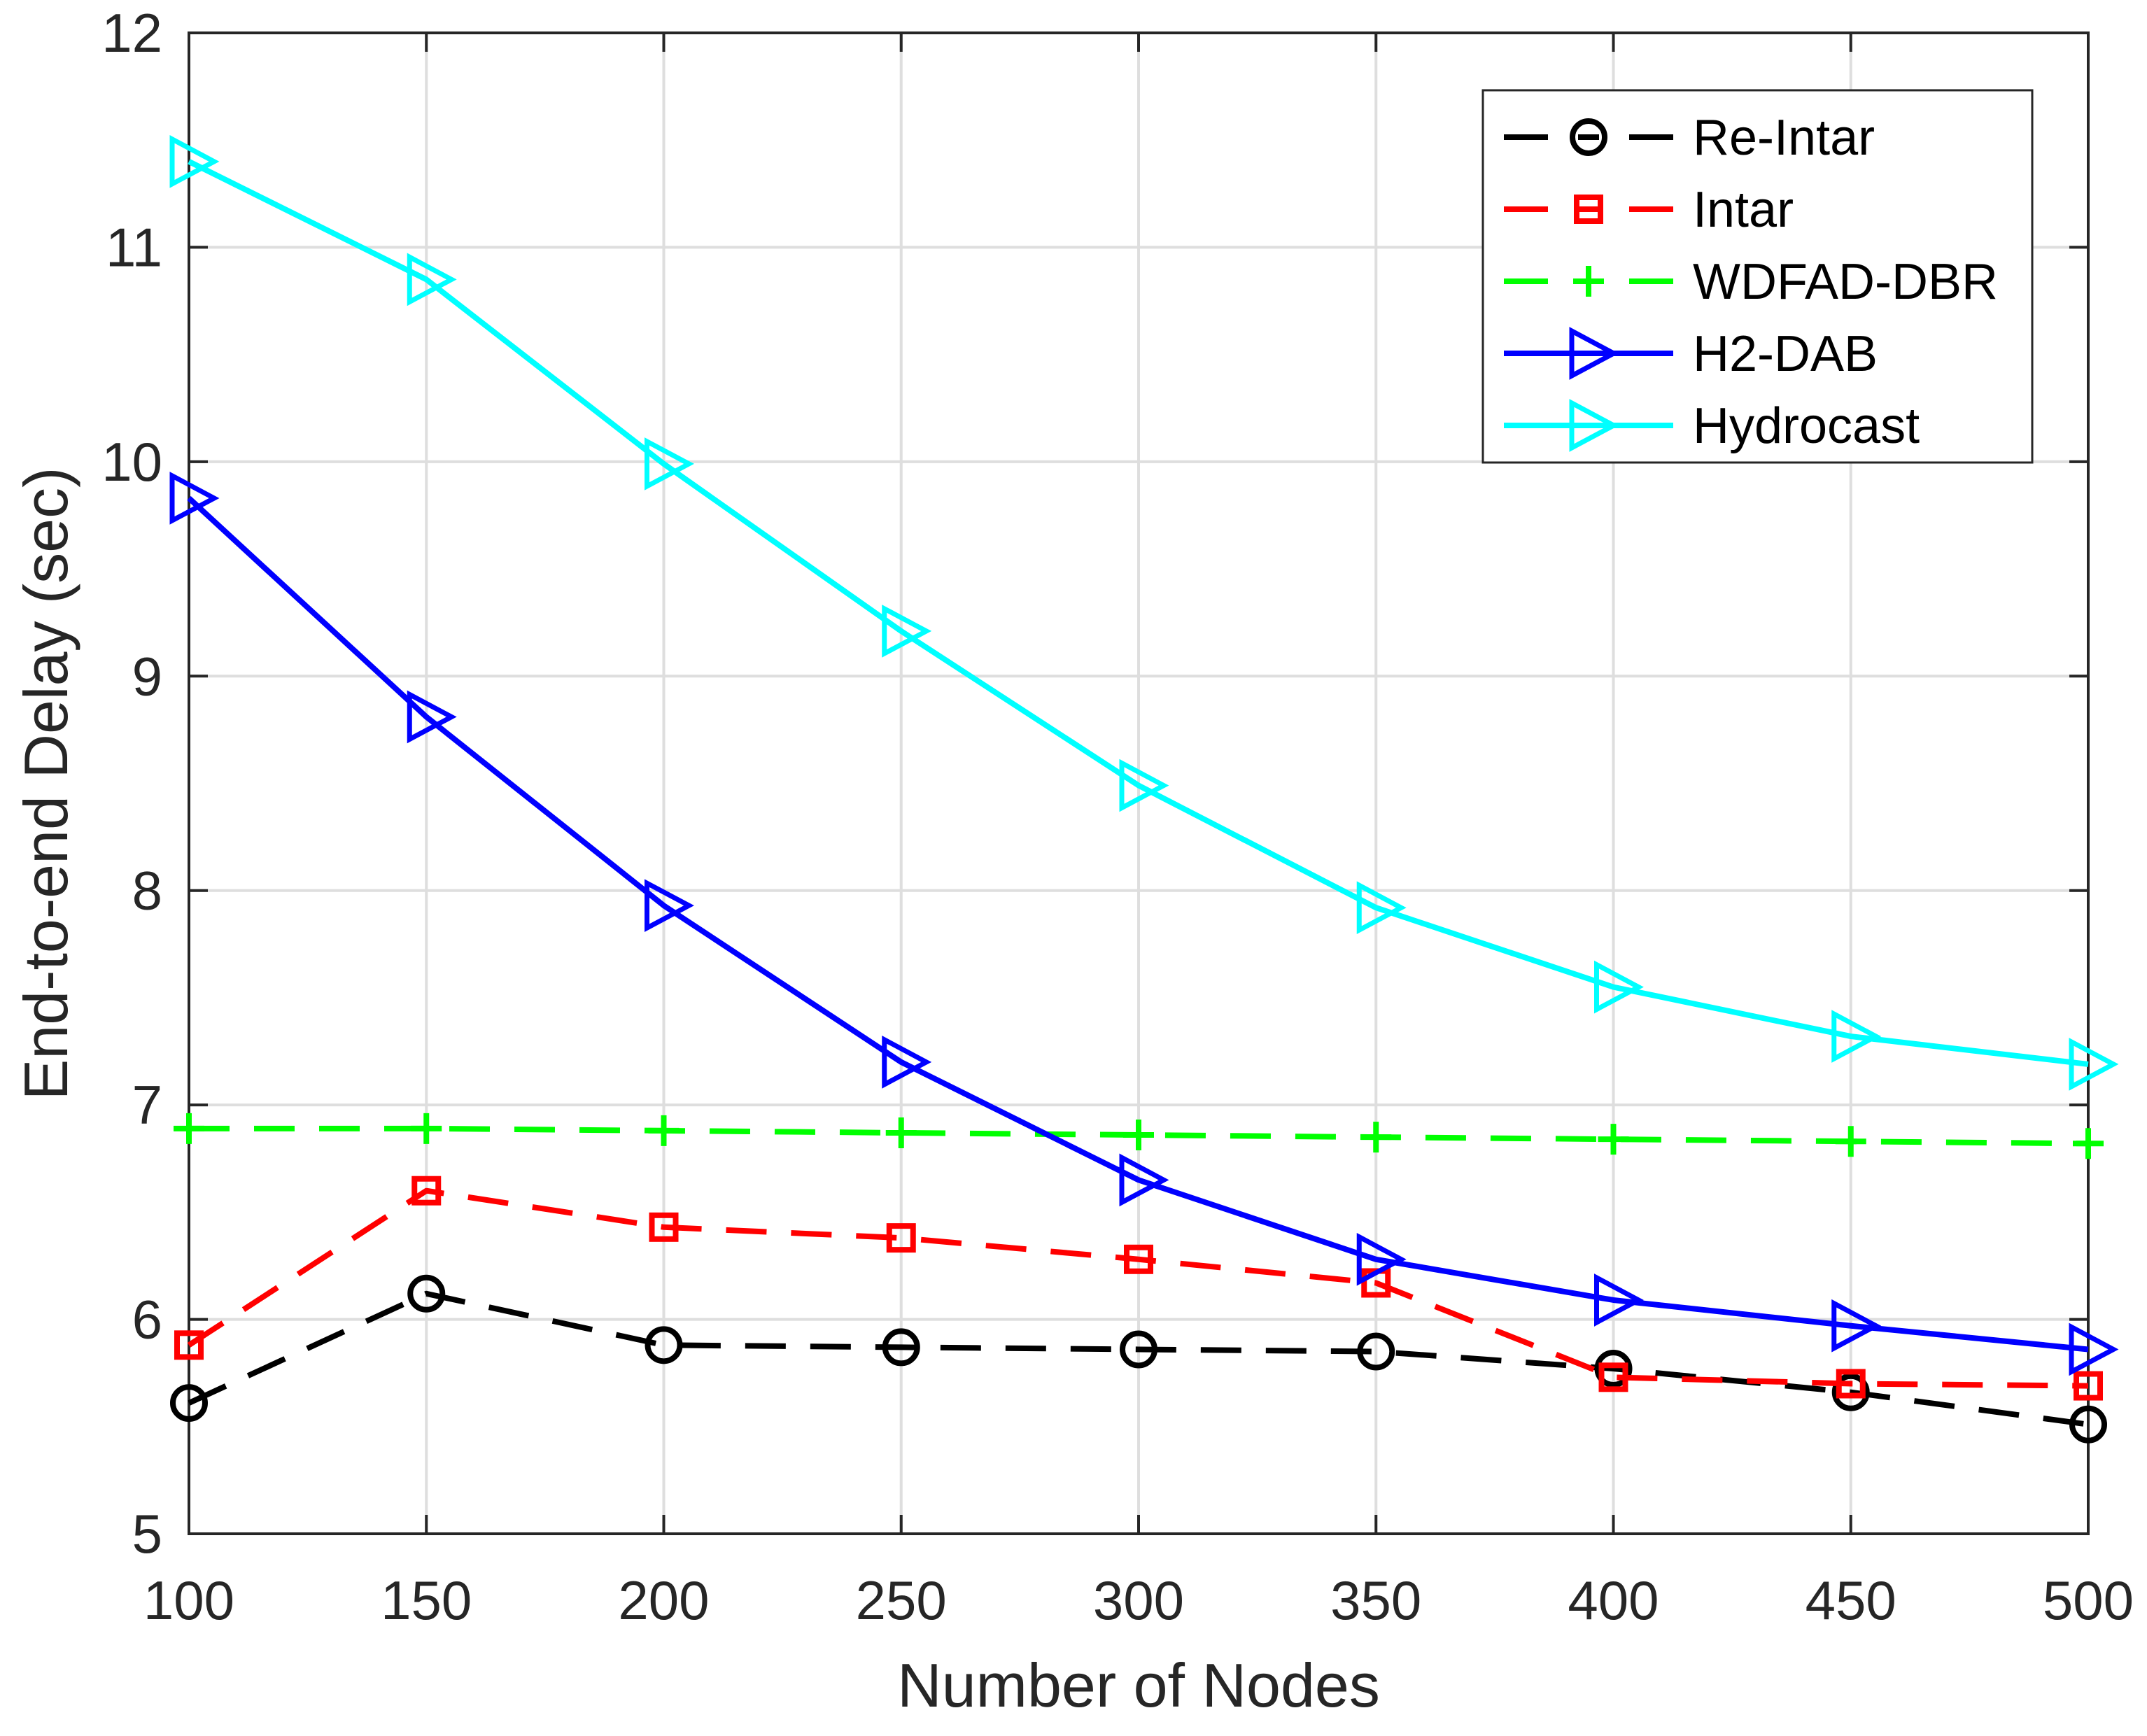 The width and height of the screenshot is (2147, 1736). Describe the element at coordinates (147, 1105) in the screenshot. I see `y-tick-label-7: 7` at that location.